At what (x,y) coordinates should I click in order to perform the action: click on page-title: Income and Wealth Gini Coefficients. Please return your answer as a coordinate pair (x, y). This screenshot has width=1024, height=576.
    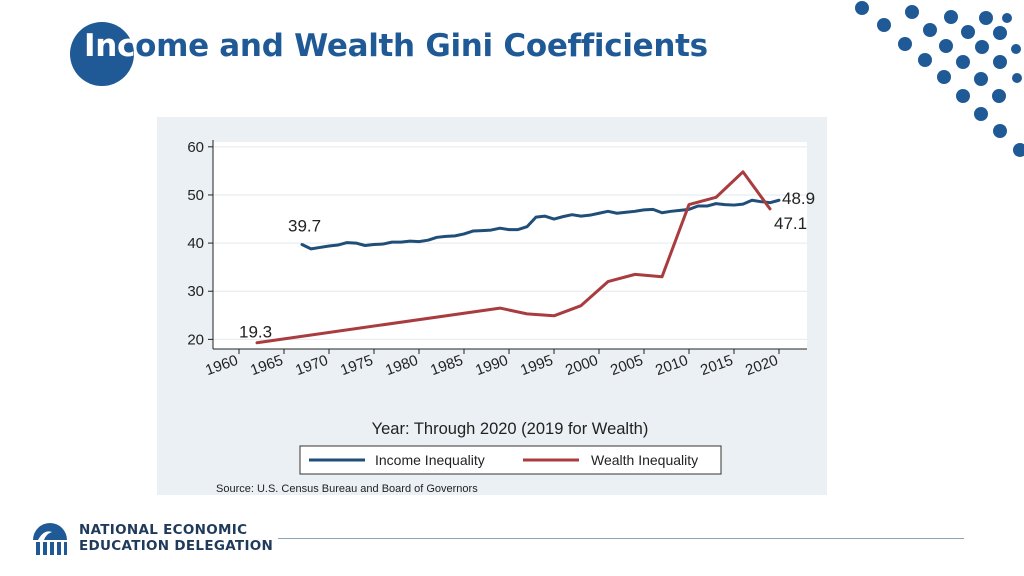
    Looking at the image, I should click on (396, 46).